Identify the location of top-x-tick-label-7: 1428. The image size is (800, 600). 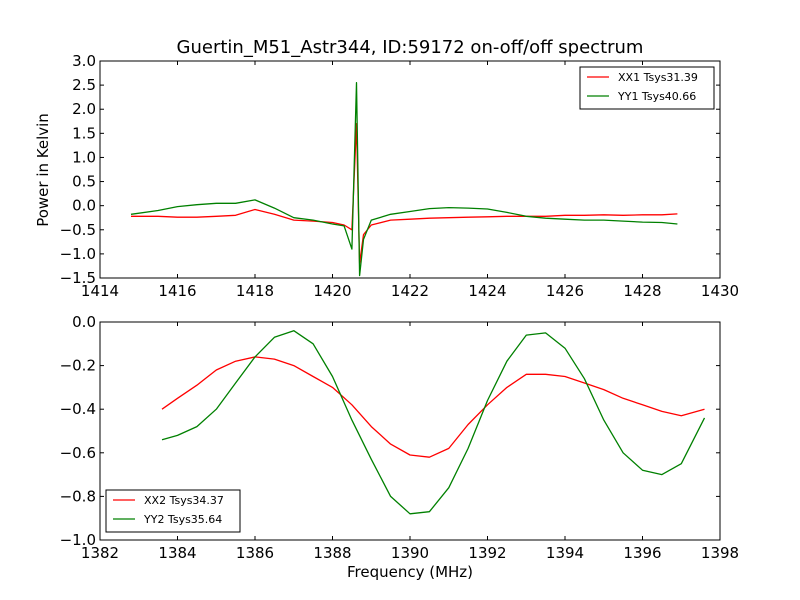
(642, 291).